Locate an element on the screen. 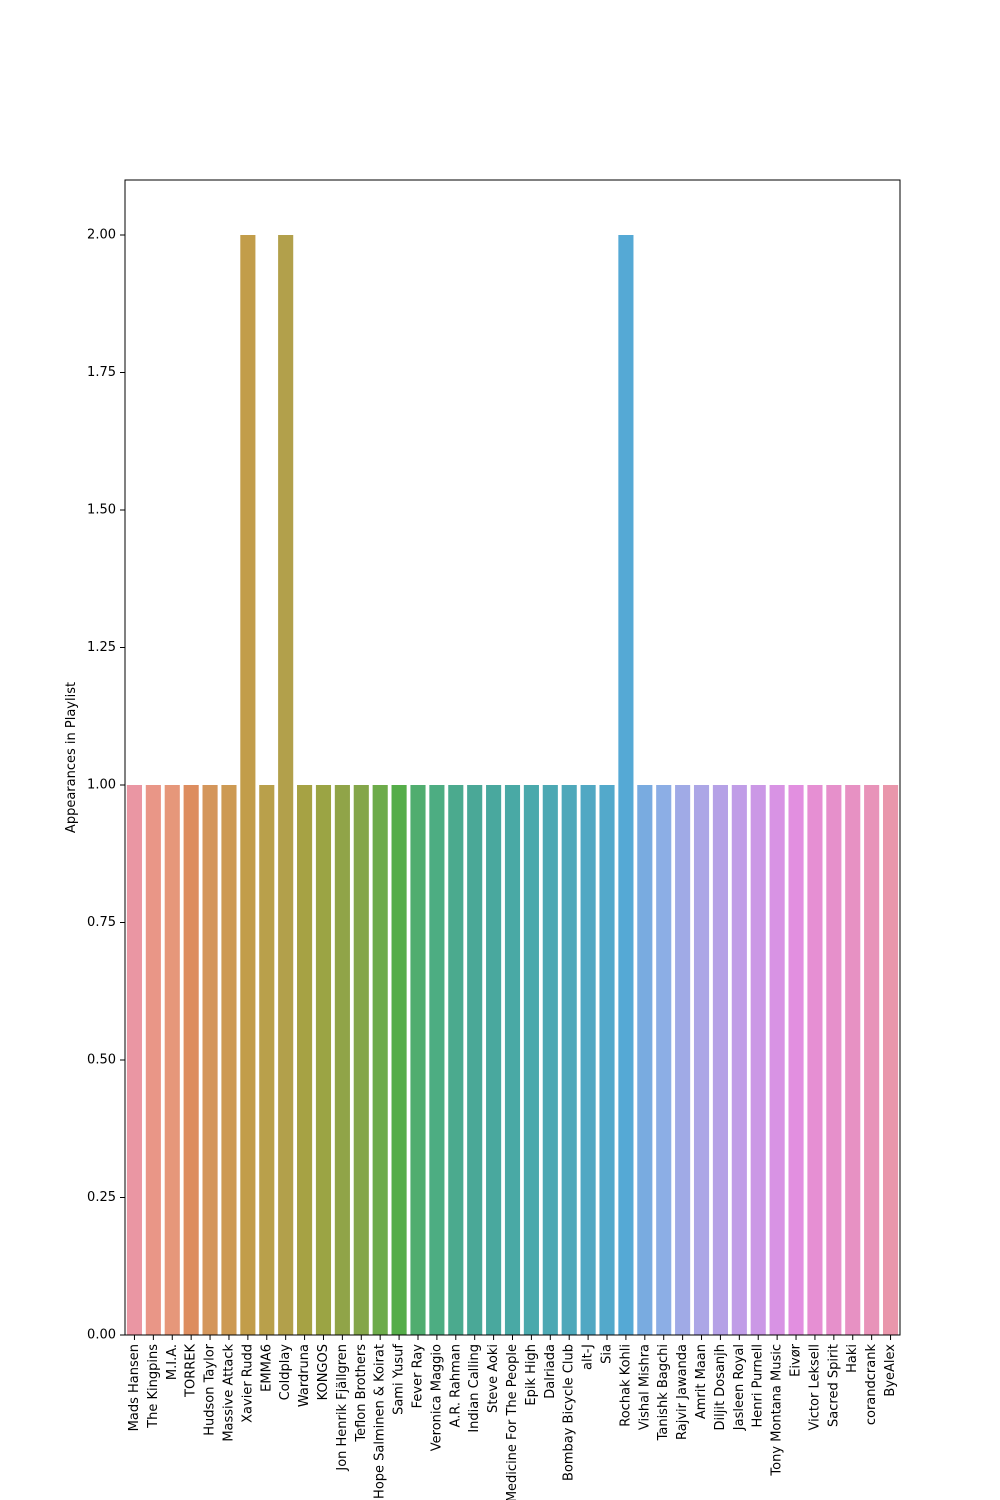  y-tick-label: 0.00 is located at coordinates (101, 1335).